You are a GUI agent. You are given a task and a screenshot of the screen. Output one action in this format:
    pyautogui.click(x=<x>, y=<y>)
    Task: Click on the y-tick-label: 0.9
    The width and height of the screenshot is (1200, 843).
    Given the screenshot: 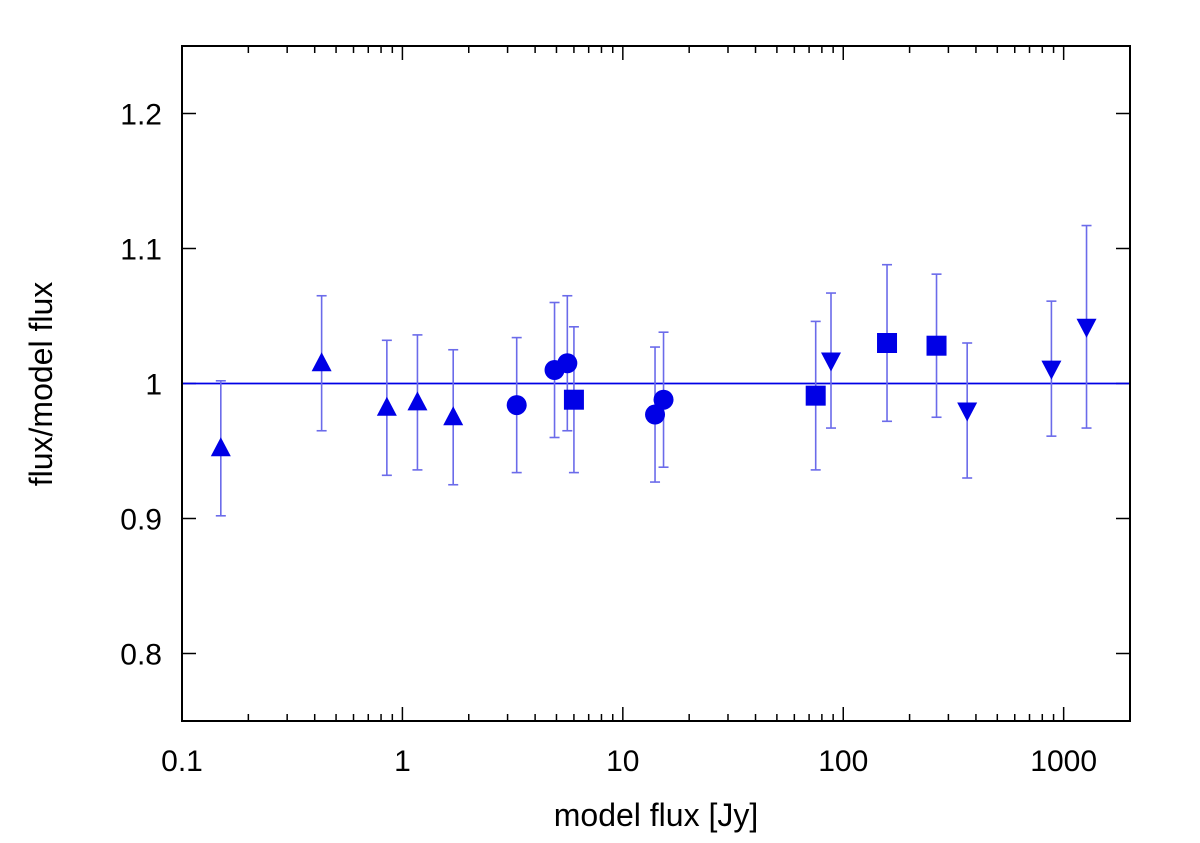 What is the action you would take?
    pyautogui.click(x=141, y=520)
    